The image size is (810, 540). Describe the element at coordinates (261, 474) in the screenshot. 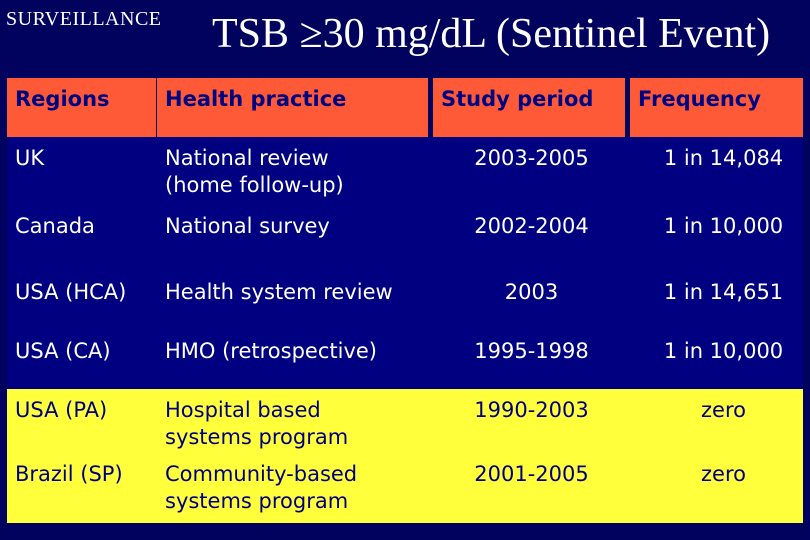

I see `practice-line: Community-based` at that location.